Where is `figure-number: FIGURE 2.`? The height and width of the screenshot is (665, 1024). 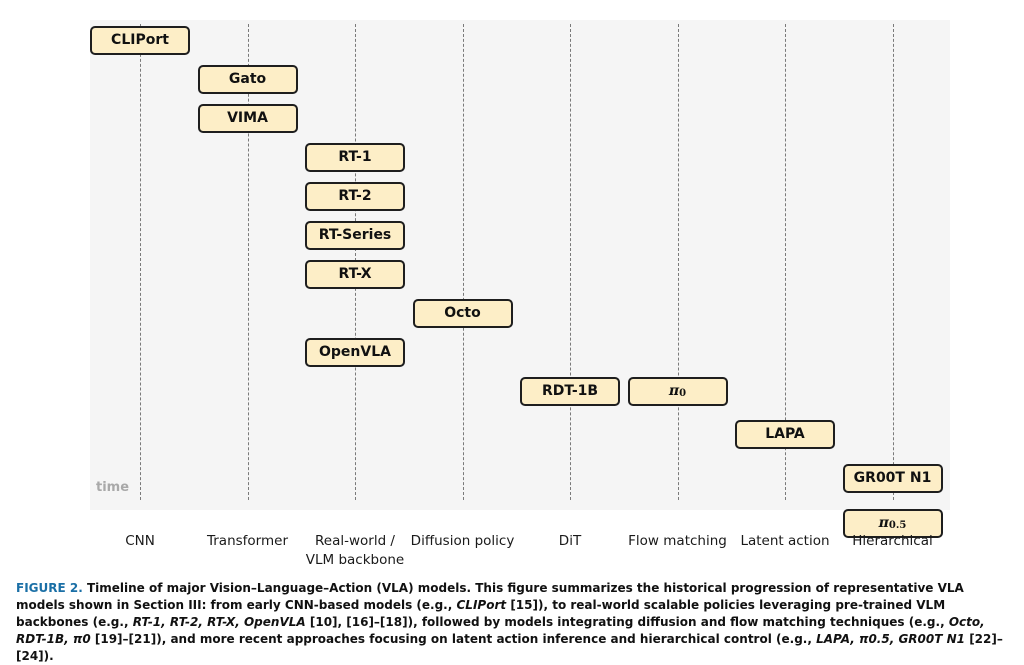
figure-number: FIGURE 2. is located at coordinates (49, 588).